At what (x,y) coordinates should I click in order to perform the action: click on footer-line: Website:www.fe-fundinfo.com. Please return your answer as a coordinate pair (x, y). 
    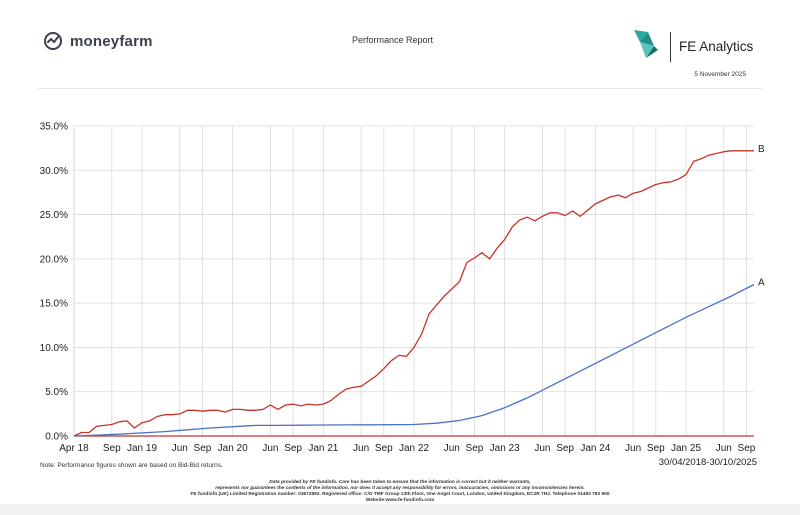
    Looking at the image, I should click on (400, 500).